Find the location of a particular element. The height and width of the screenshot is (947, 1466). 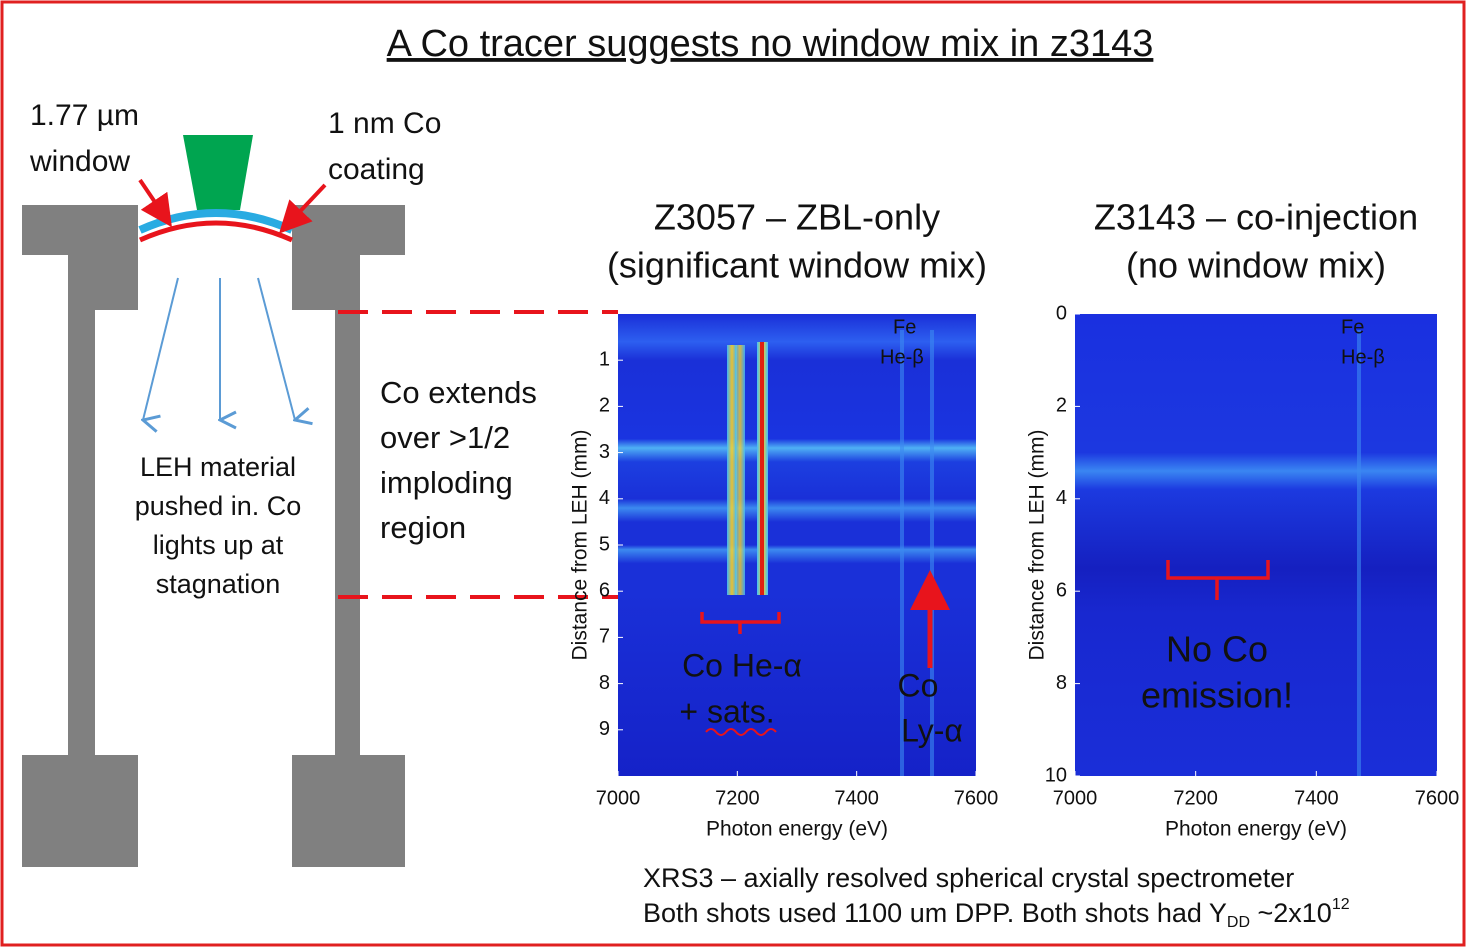

y-tick-label: 3 is located at coordinates (604, 452).